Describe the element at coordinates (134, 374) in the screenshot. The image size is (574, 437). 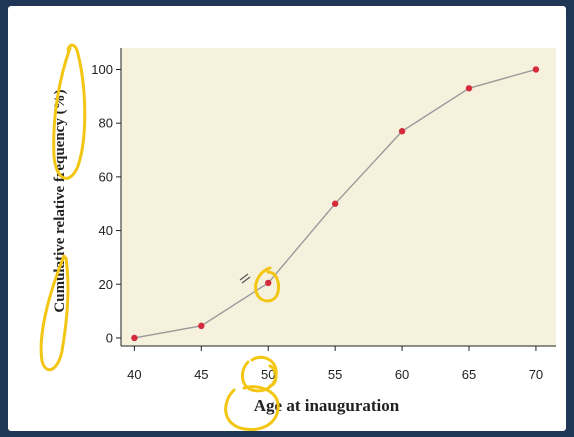
I see `x-tick-label: 40` at that location.